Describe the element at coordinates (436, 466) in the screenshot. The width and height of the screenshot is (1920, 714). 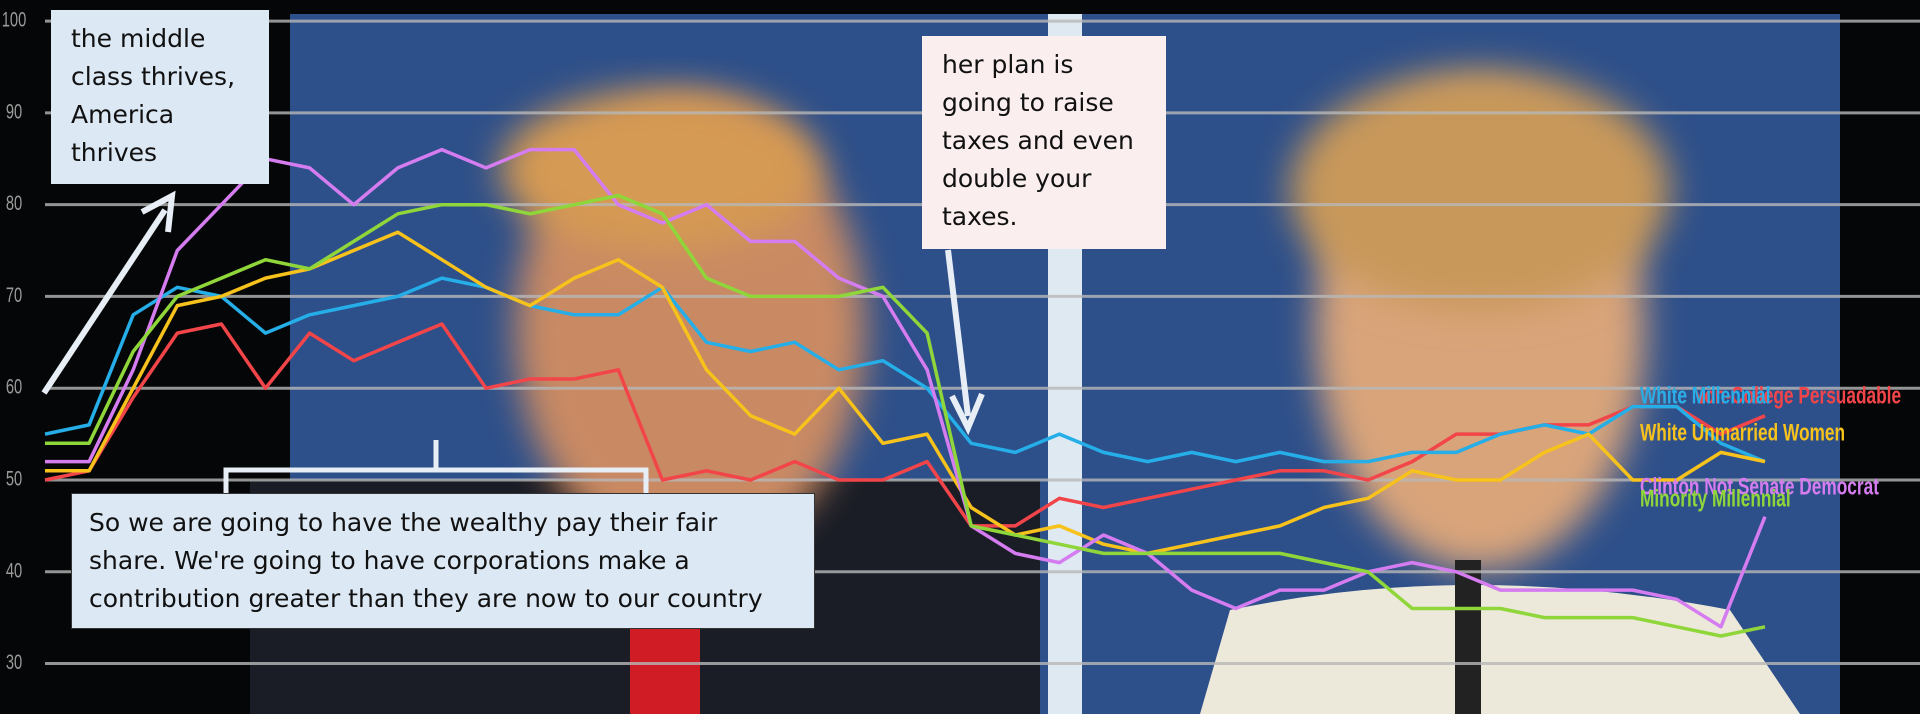
I see `bracket` at that location.